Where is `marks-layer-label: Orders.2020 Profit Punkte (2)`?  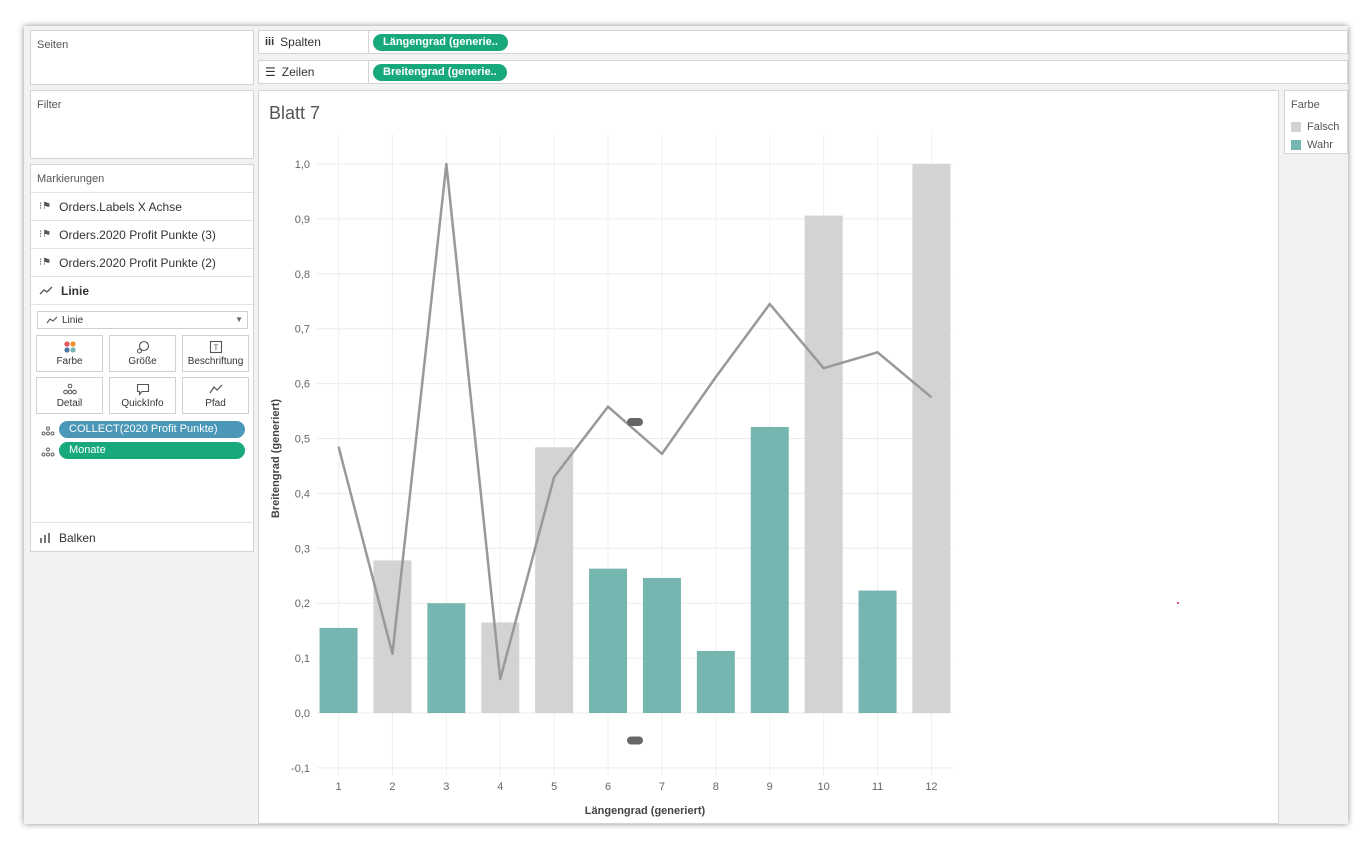
marks-layer-label: Orders.2020 Profit Punkte (2) is located at coordinates (137, 262).